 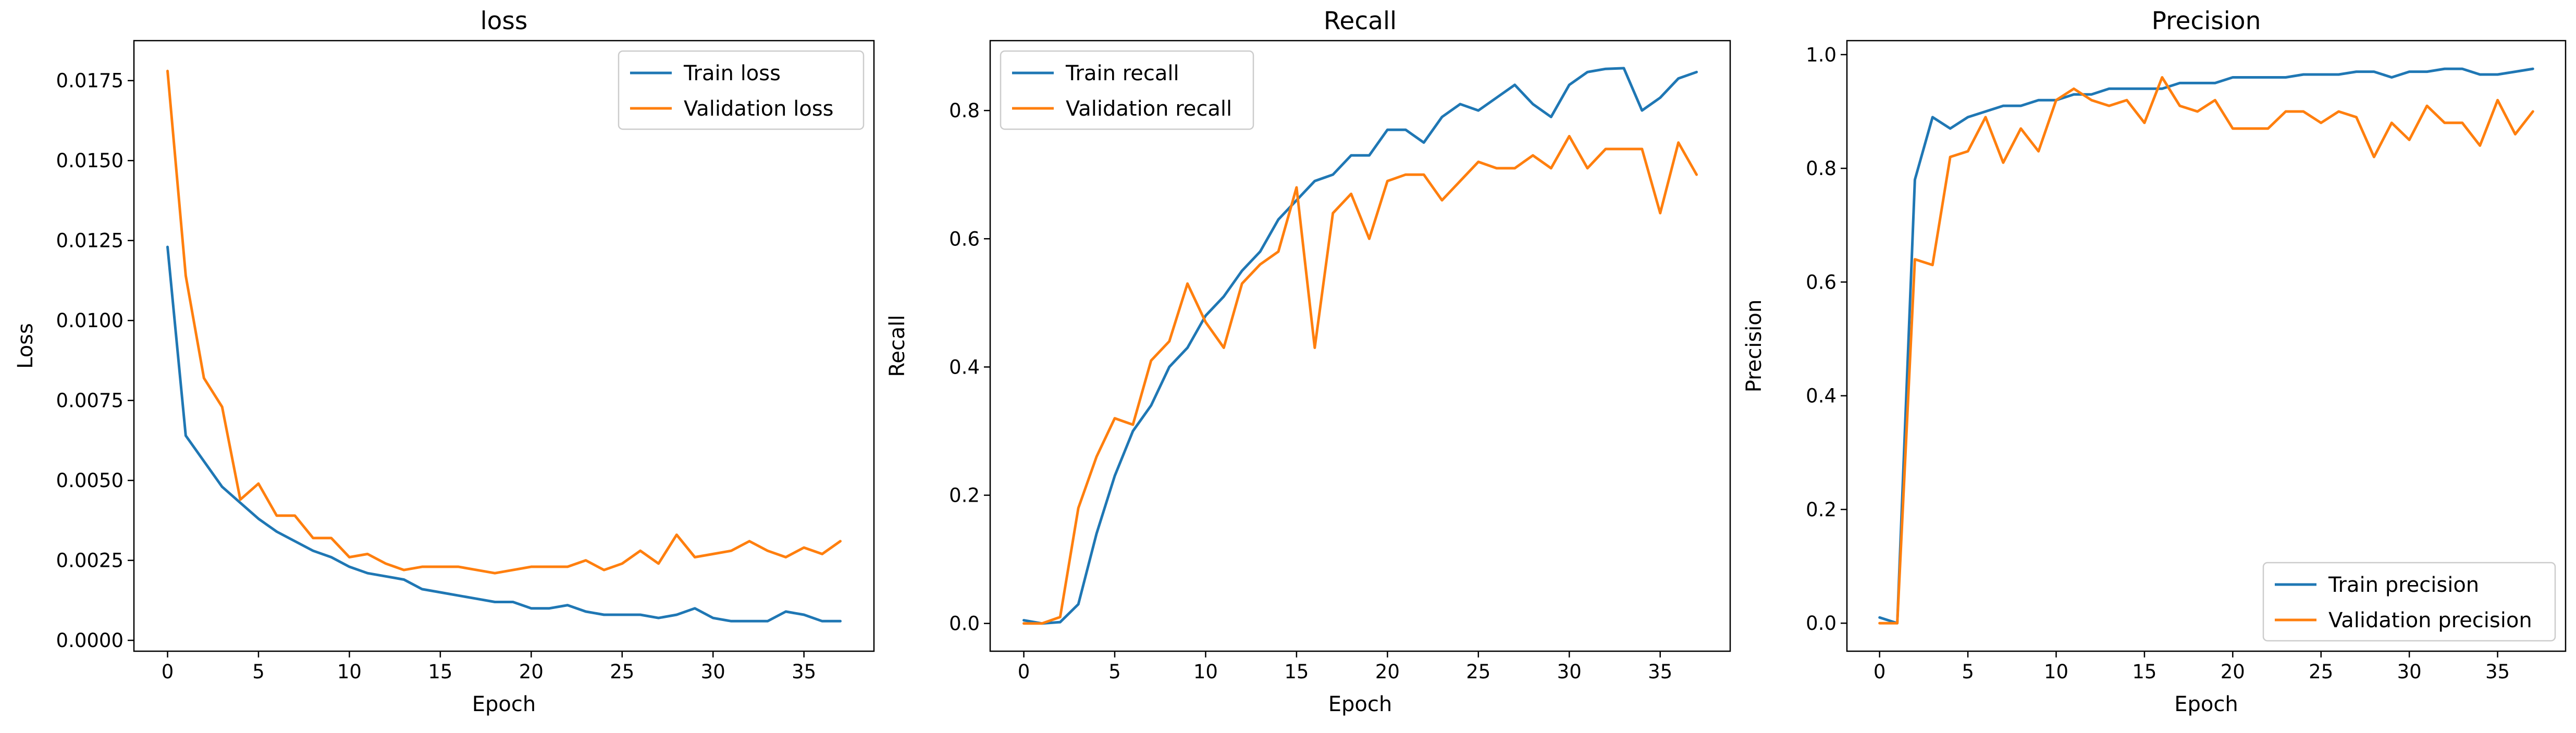 I want to click on legend-entry-label: Validation loss, so click(x=759, y=109).